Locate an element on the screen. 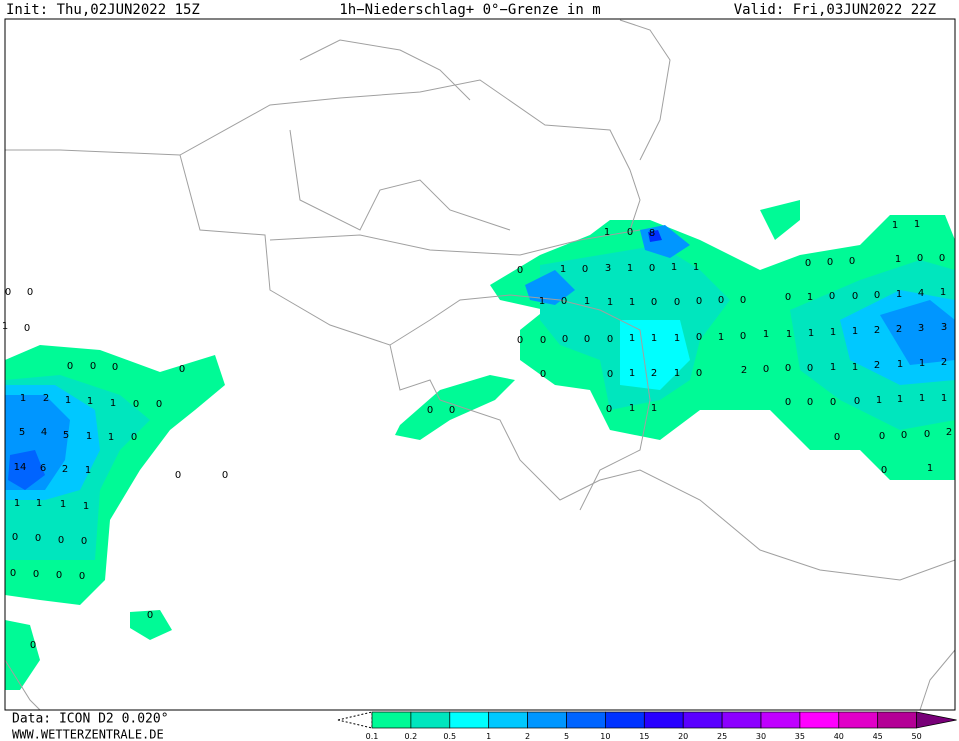 The image size is (959, 741). precip-value: 5 is located at coordinates (66, 435).